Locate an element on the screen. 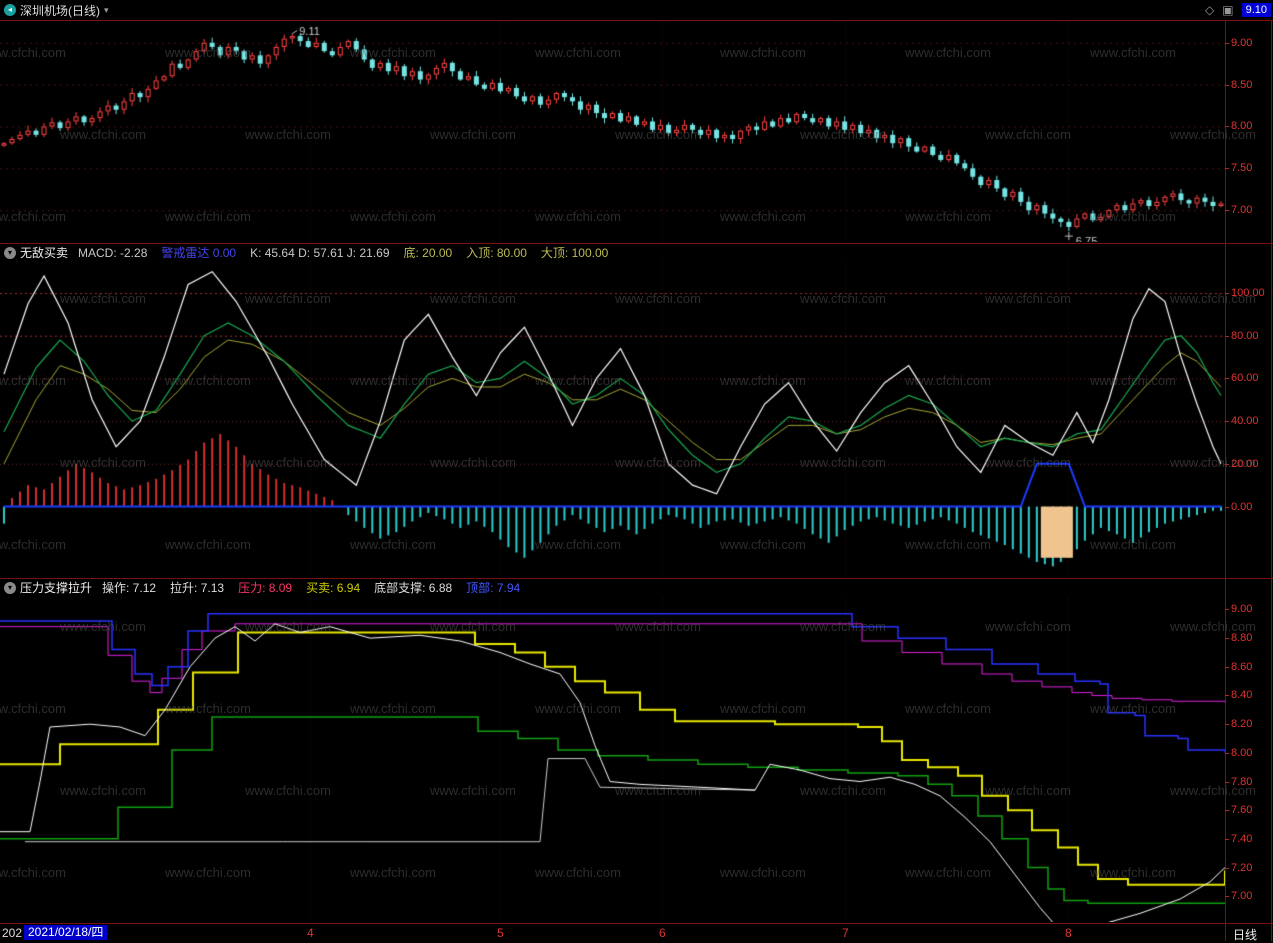 This screenshot has width=1273, height=943. axis-label: 8.80 is located at coordinates (1242, 638).